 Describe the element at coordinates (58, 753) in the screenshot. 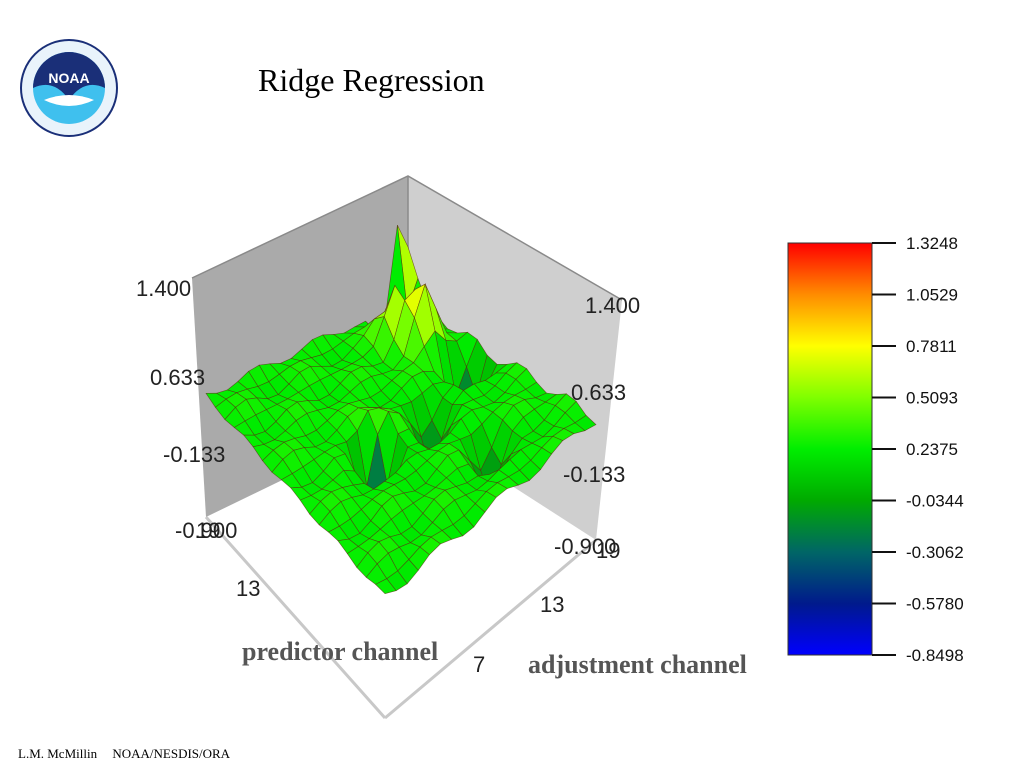

I see `footer-author: L.M. McMillin` at that location.